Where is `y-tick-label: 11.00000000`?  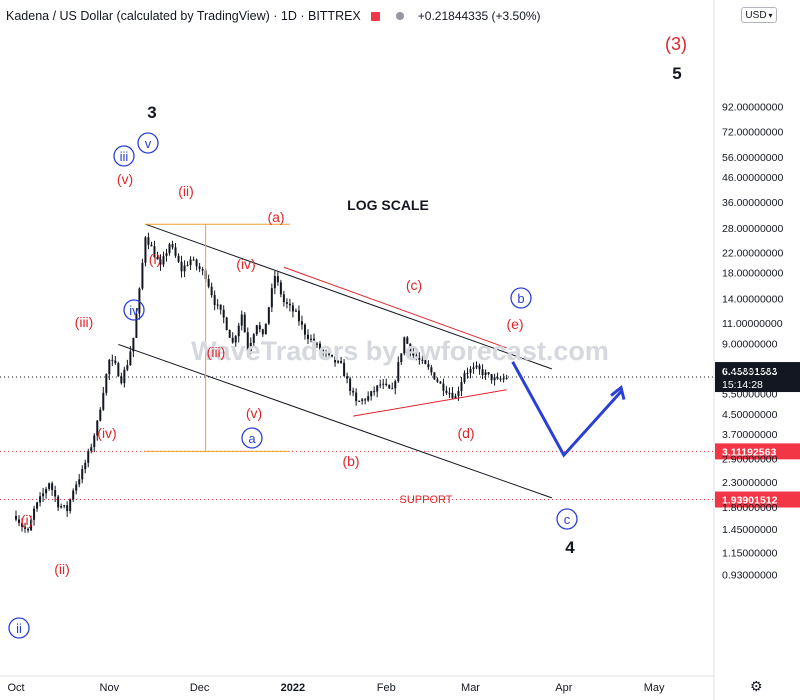 y-tick-label: 11.00000000 is located at coordinates (752, 324).